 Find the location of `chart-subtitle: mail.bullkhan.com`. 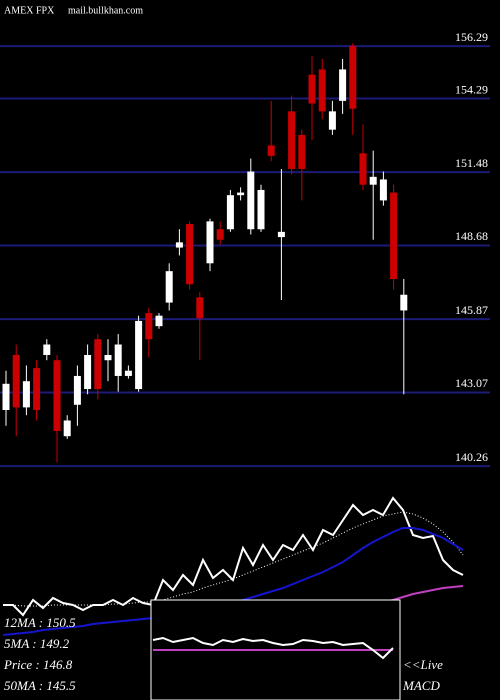

chart-subtitle: mail.bullkhan.com is located at coordinates (105, 10).